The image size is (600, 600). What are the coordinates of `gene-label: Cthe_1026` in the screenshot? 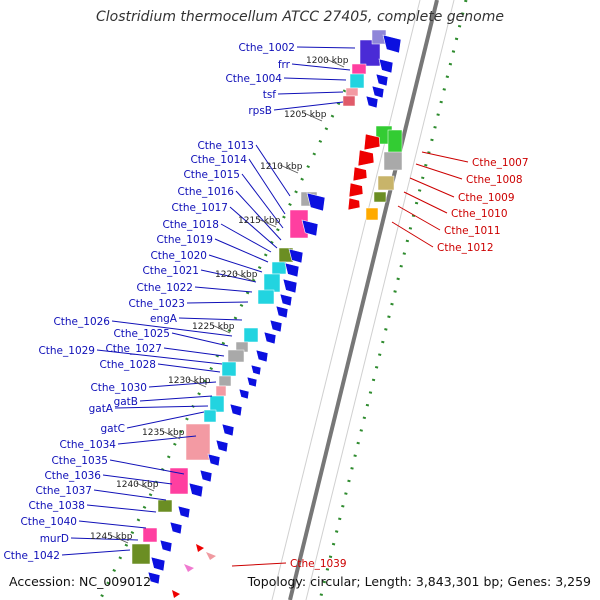 It's located at (81, 322).